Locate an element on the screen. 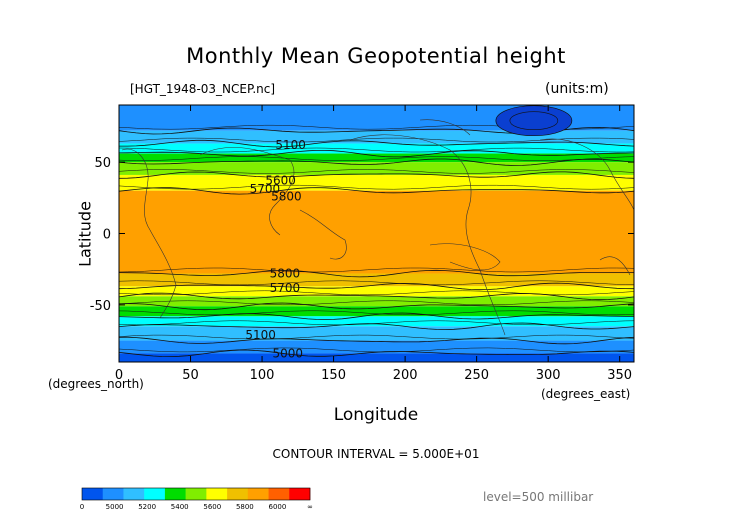 The width and height of the screenshot is (752, 532). colorbar-label-4: 5600 is located at coordinates (212, 507).